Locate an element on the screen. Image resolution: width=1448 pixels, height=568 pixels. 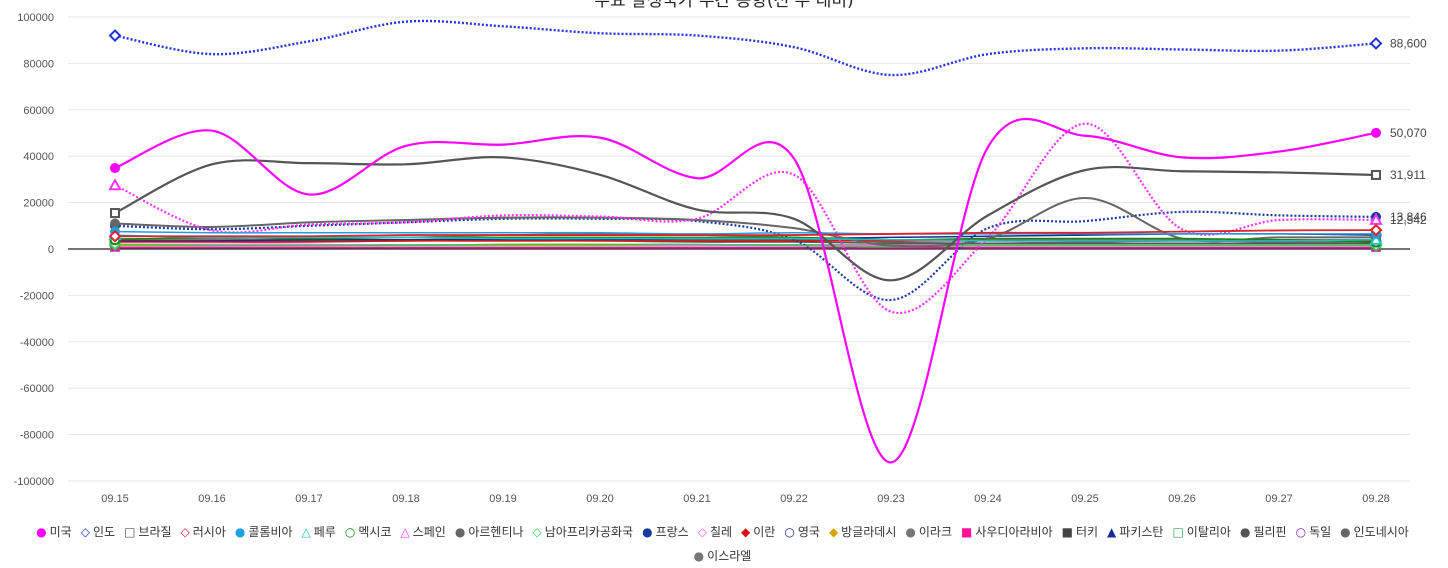
x-tick-label: 09.26 is located at coordinates (1182, 499).